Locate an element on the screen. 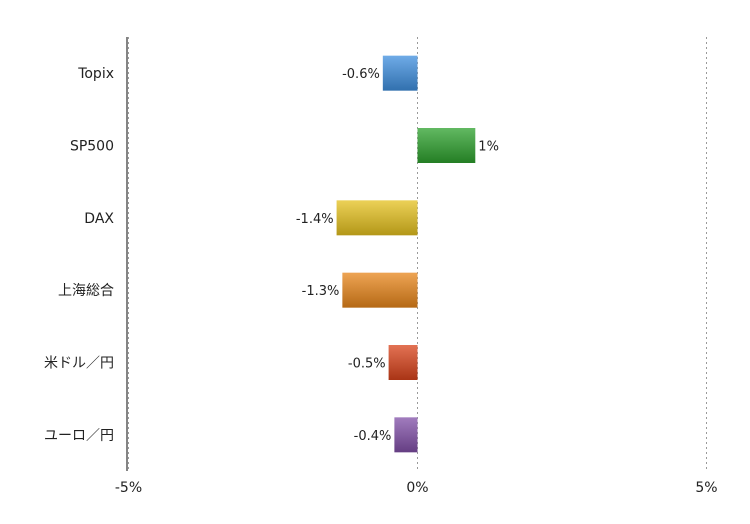  category-label-1: SP500 is located at coordinates (92, 147).